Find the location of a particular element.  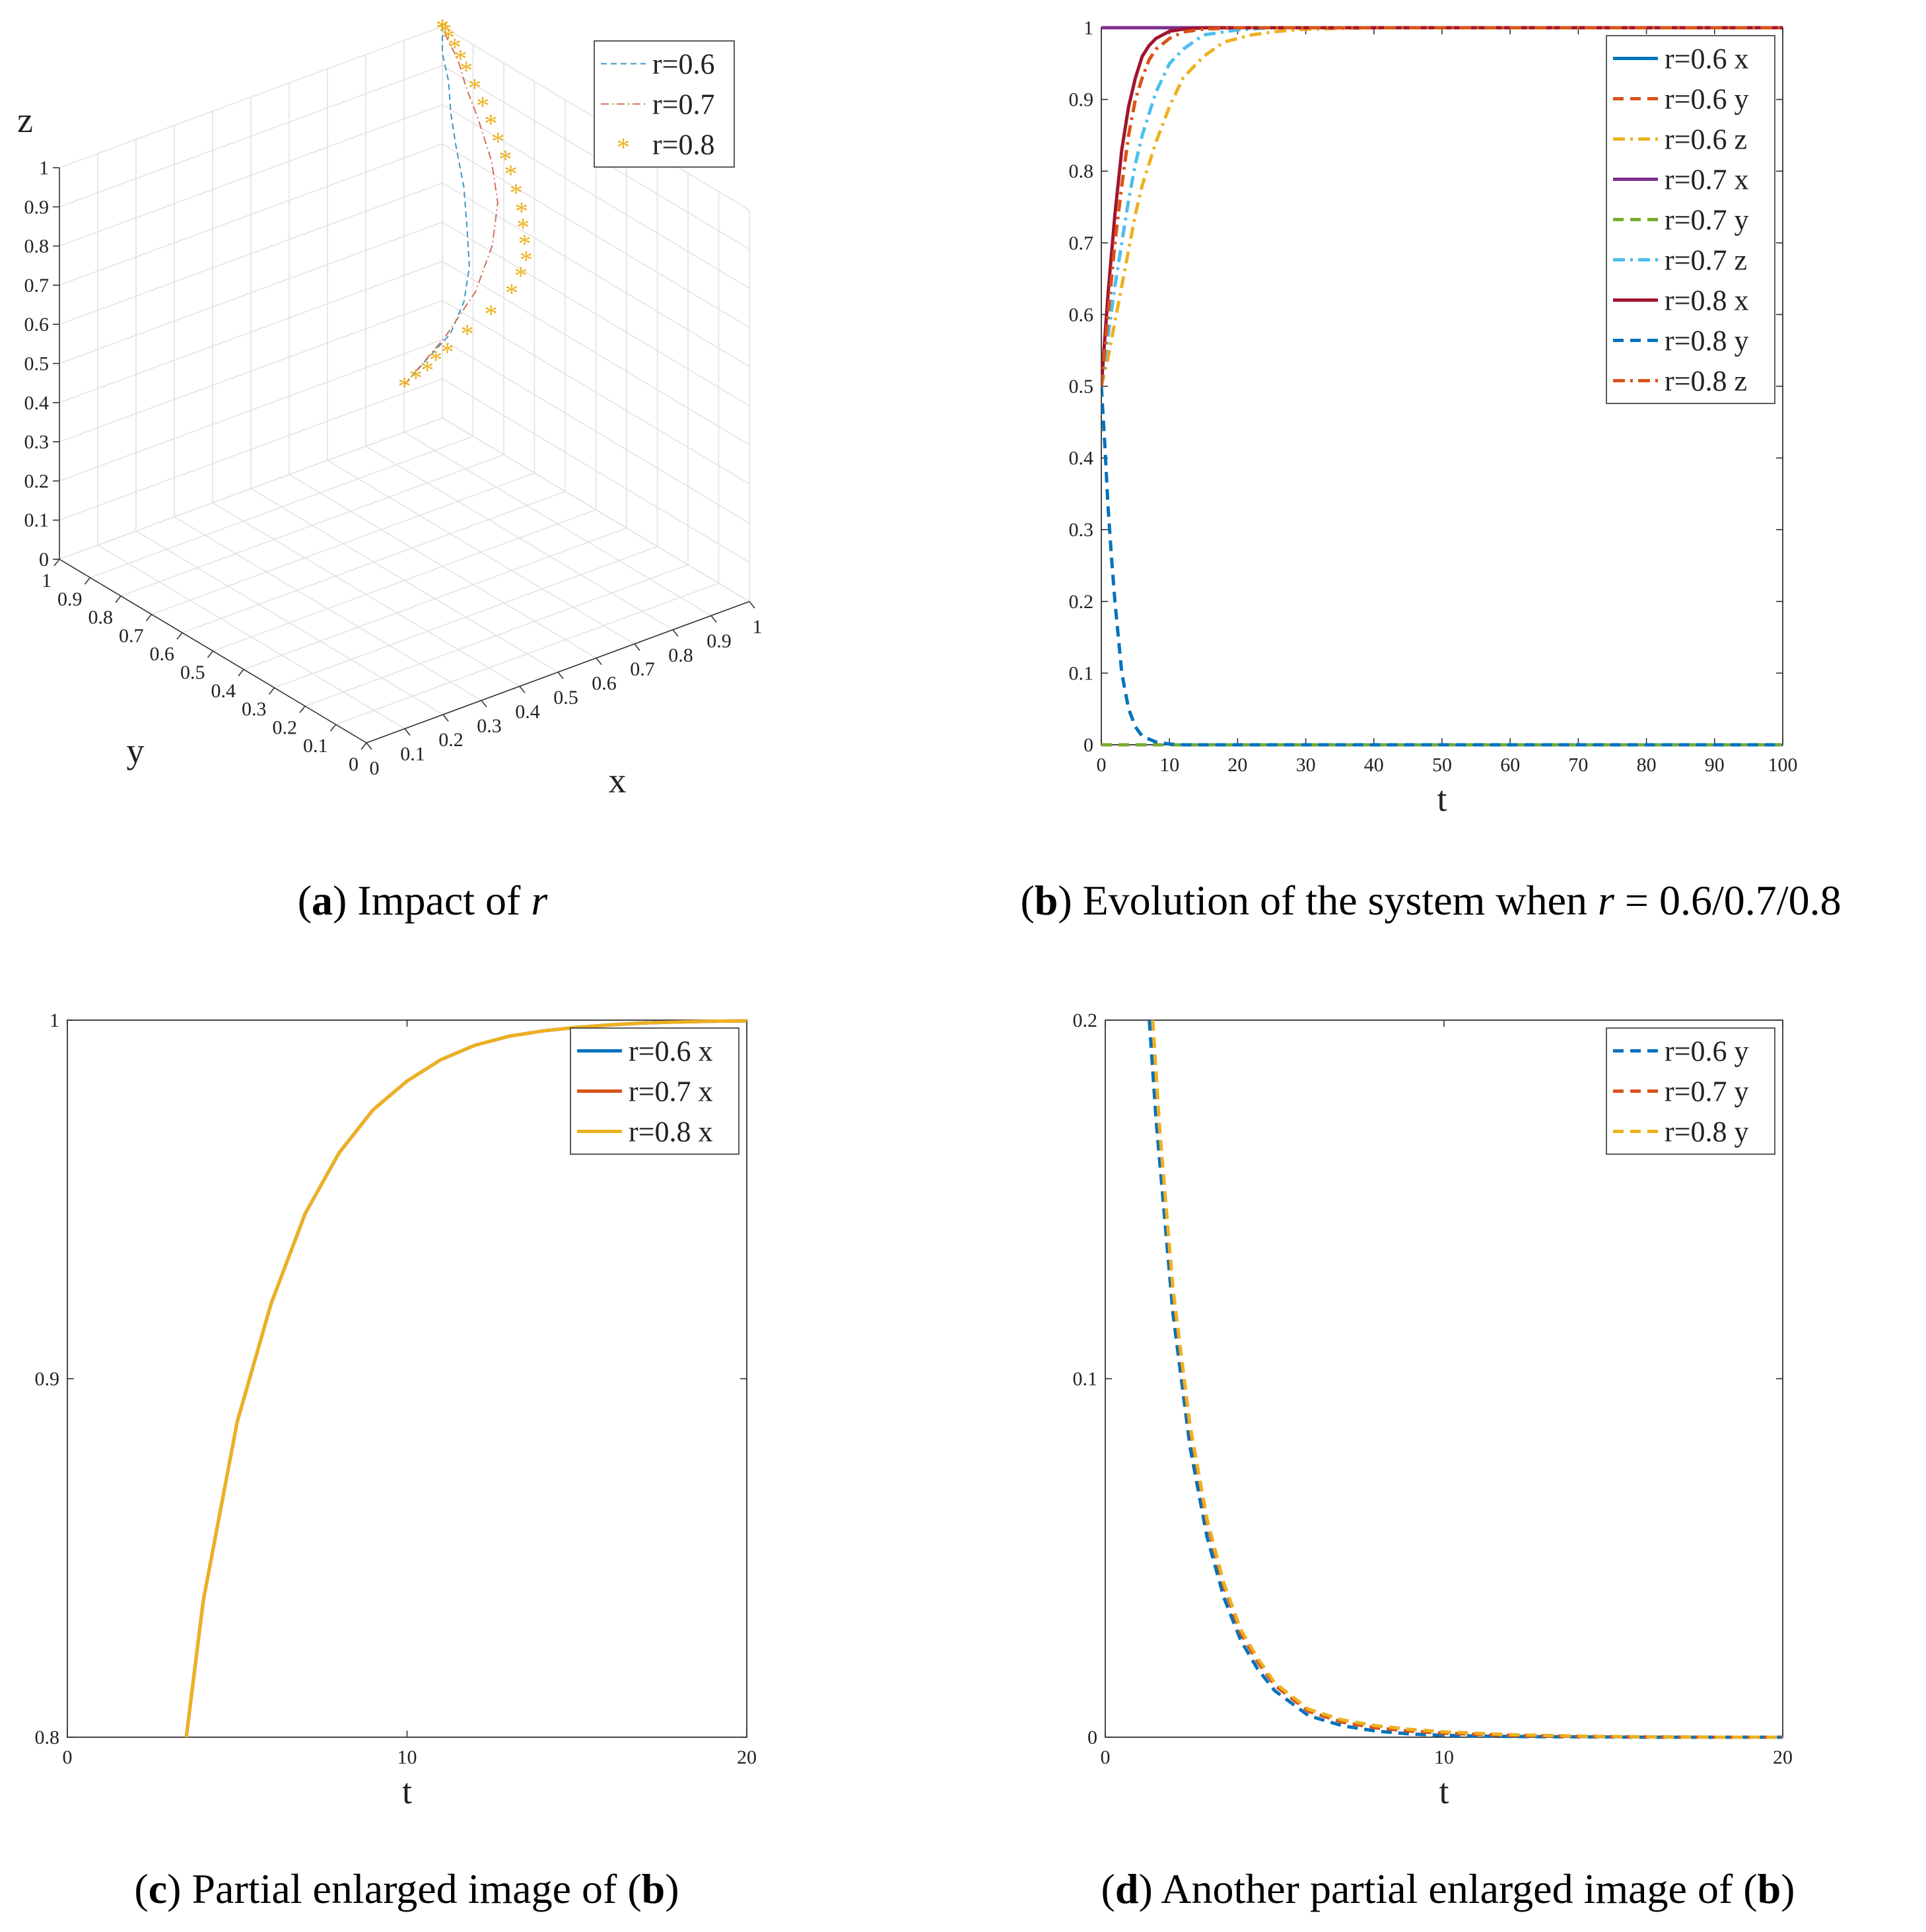

x-tick-label: 20 is located at coordinates (1783, 1757).